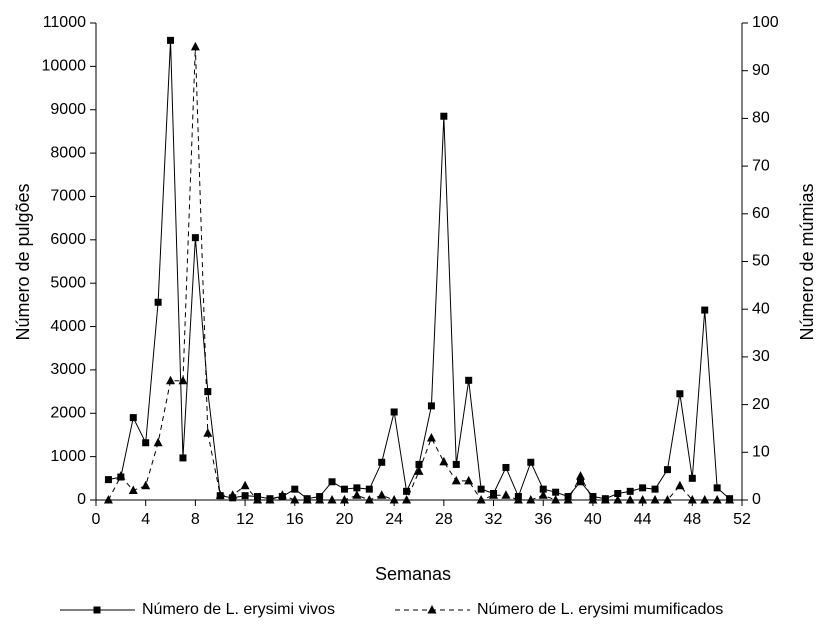 Image resolution: width=825 pixels, height=631 pixels. What do you see at coordinates (742, 519) in the screenshot?
I see `x-tick-label: 52` at bounding box center [742, 519].